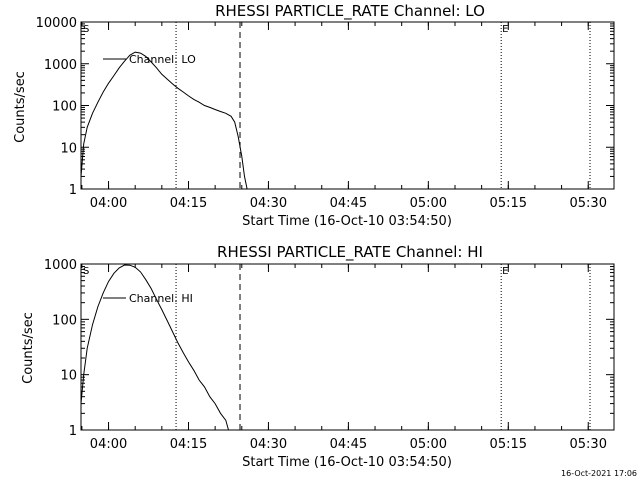  I want to click on x-axis-label-hi: Start Time (16-Oct-10 03:54:50), so click(347, 462).